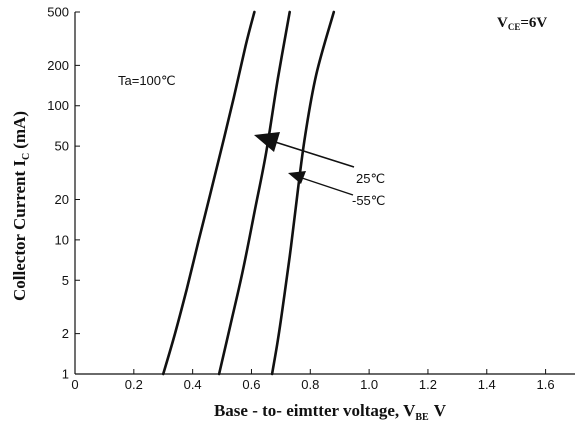 This screenshot has width=575, height=424. Describe the element at coordinates (26, 156) in the screenshot. I see `y-axis-title-sub: C` at that location.